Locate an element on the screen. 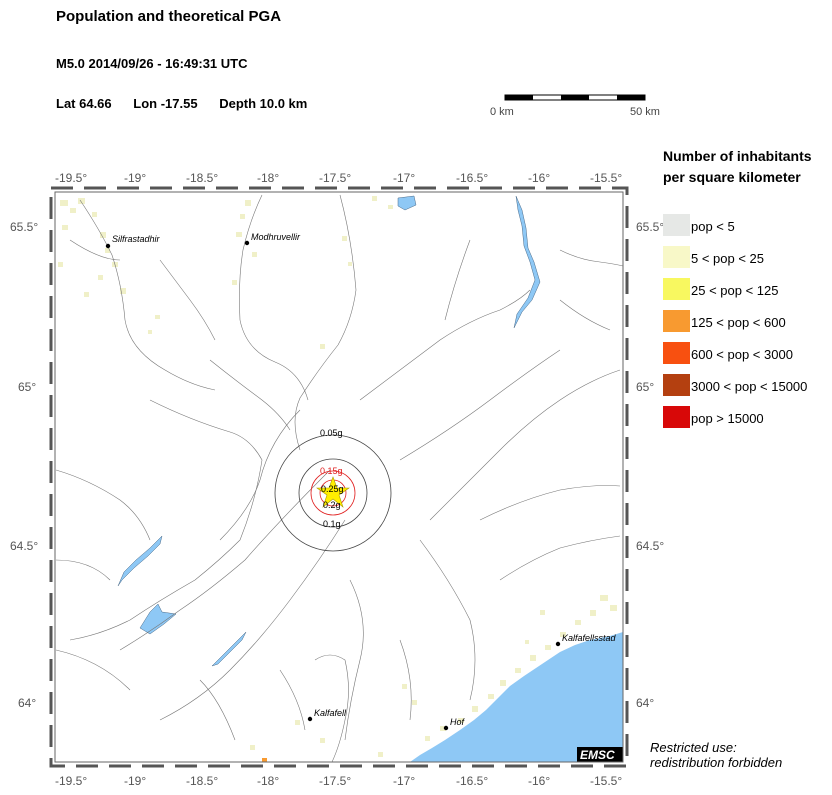  legend-label: pop > 15000 is located at coordinates (727, 418).